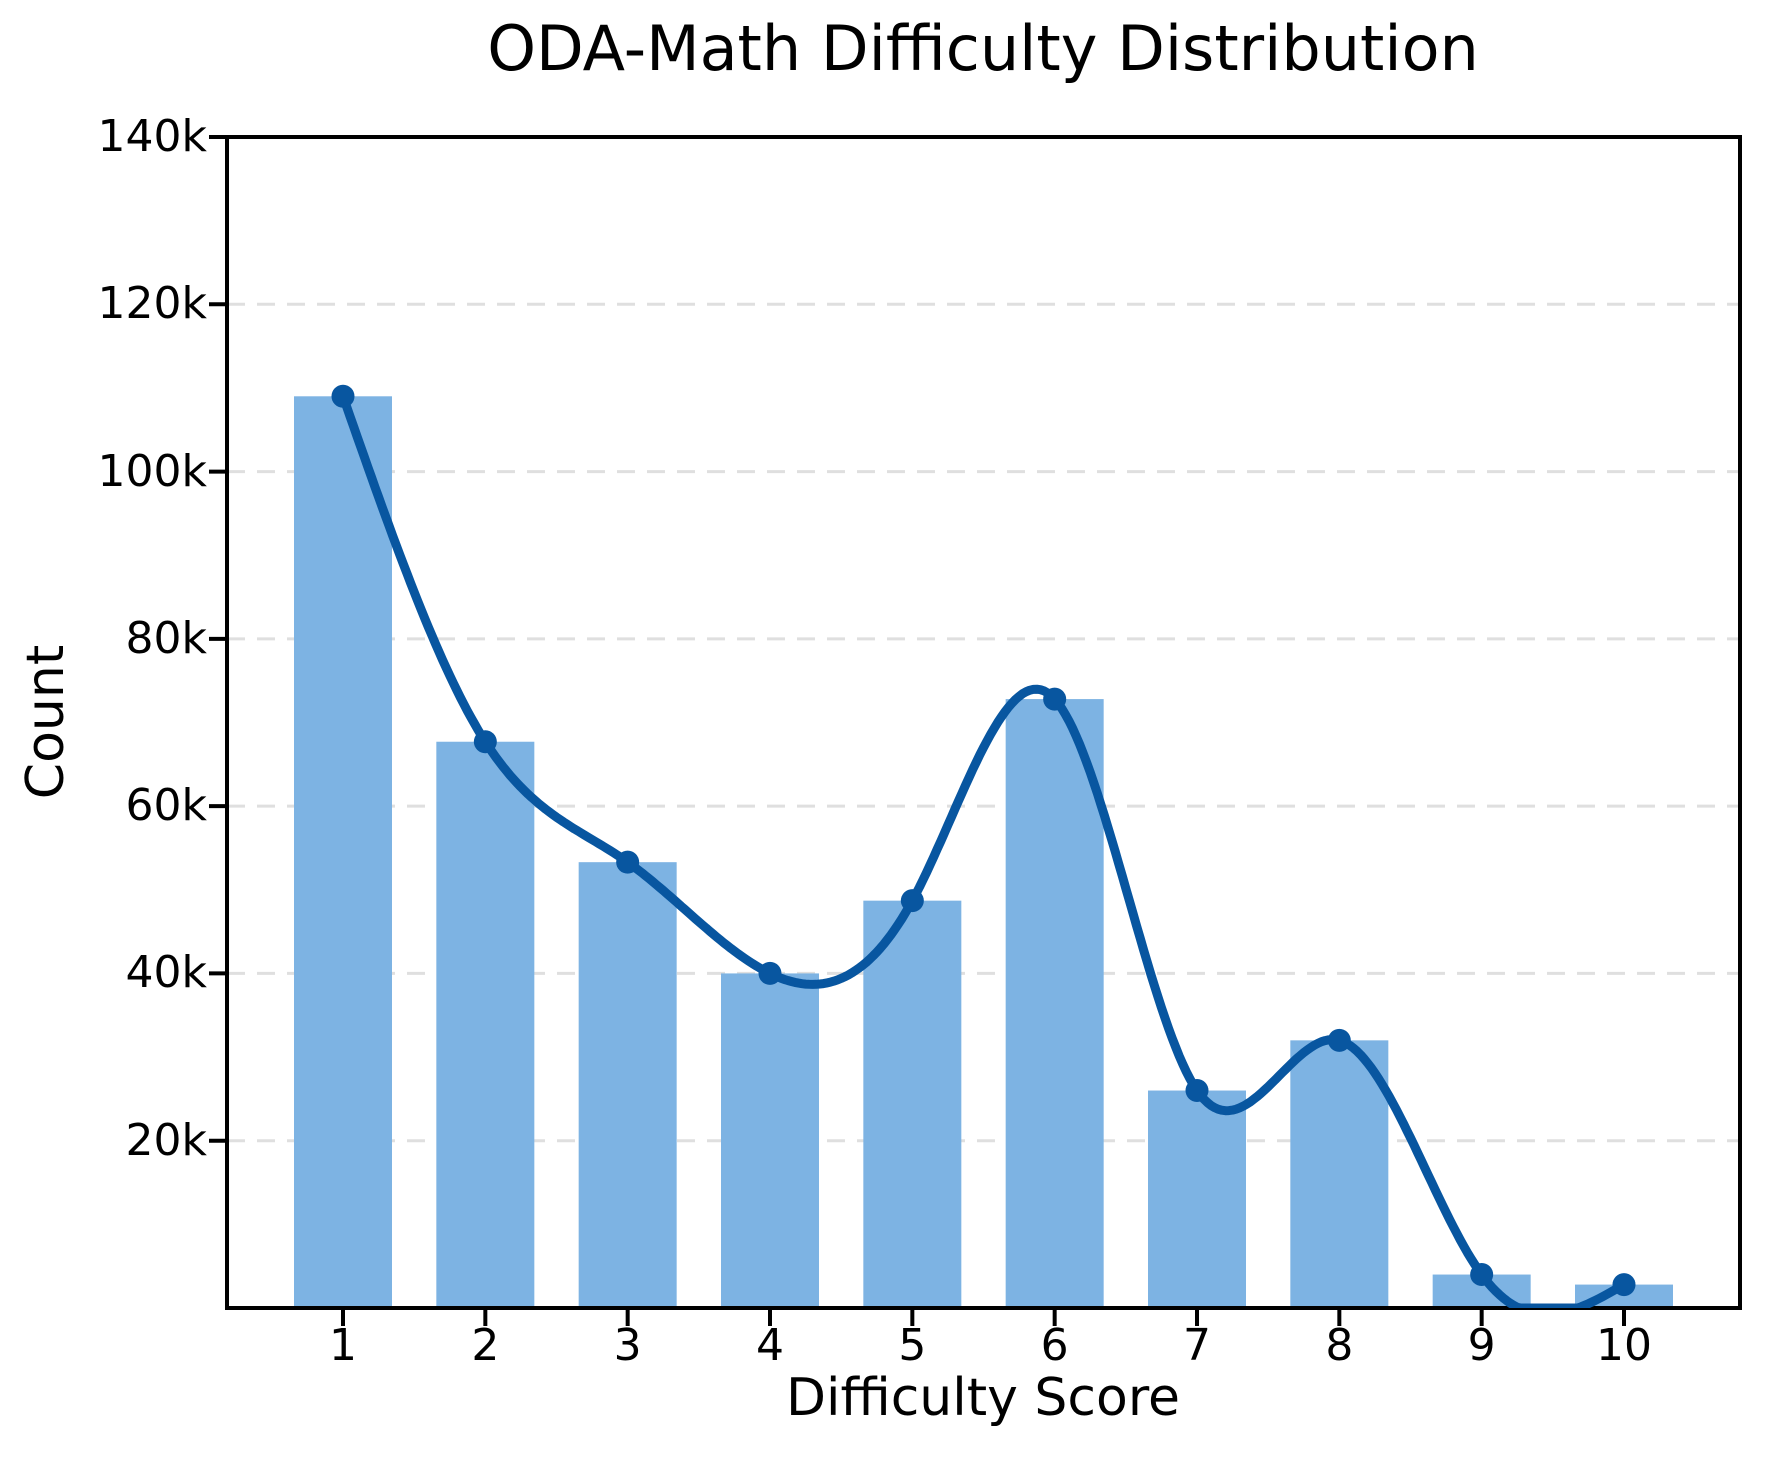 This screenshot has width=1770, height=1473. What do you see at coordinates (166, 973) in the screenshot?
I see `y-tick-label-40k: 40k` at bounding box center [166, 973].